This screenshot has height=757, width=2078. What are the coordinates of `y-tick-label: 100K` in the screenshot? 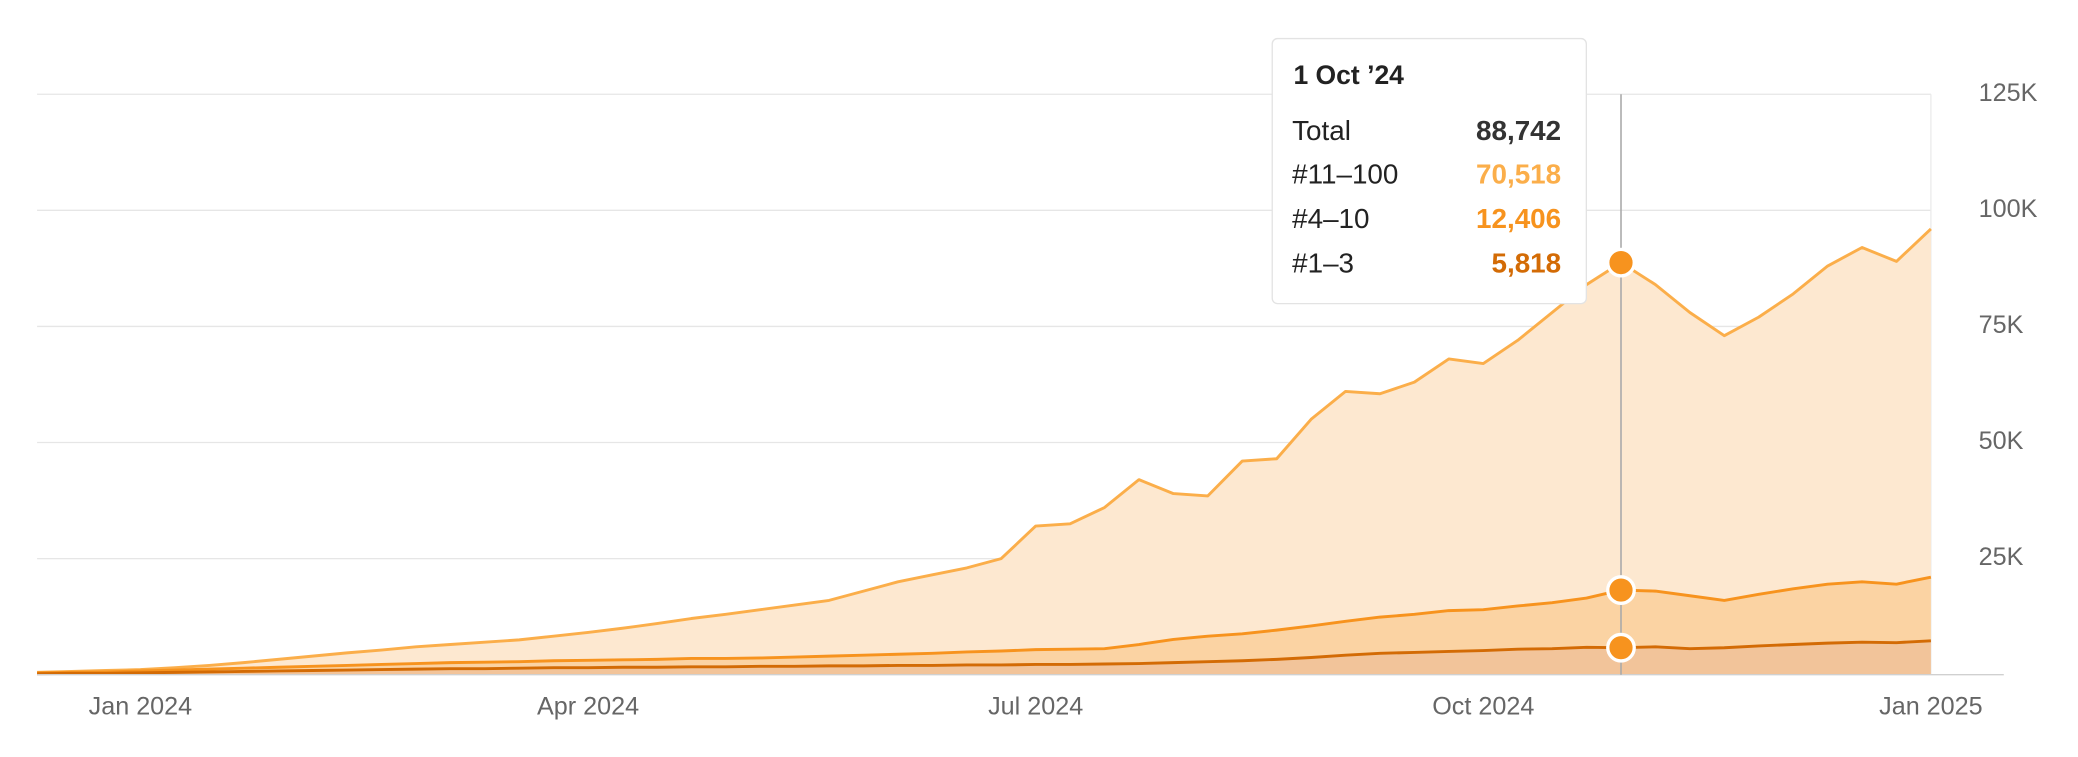 It's located at (2008, 209).